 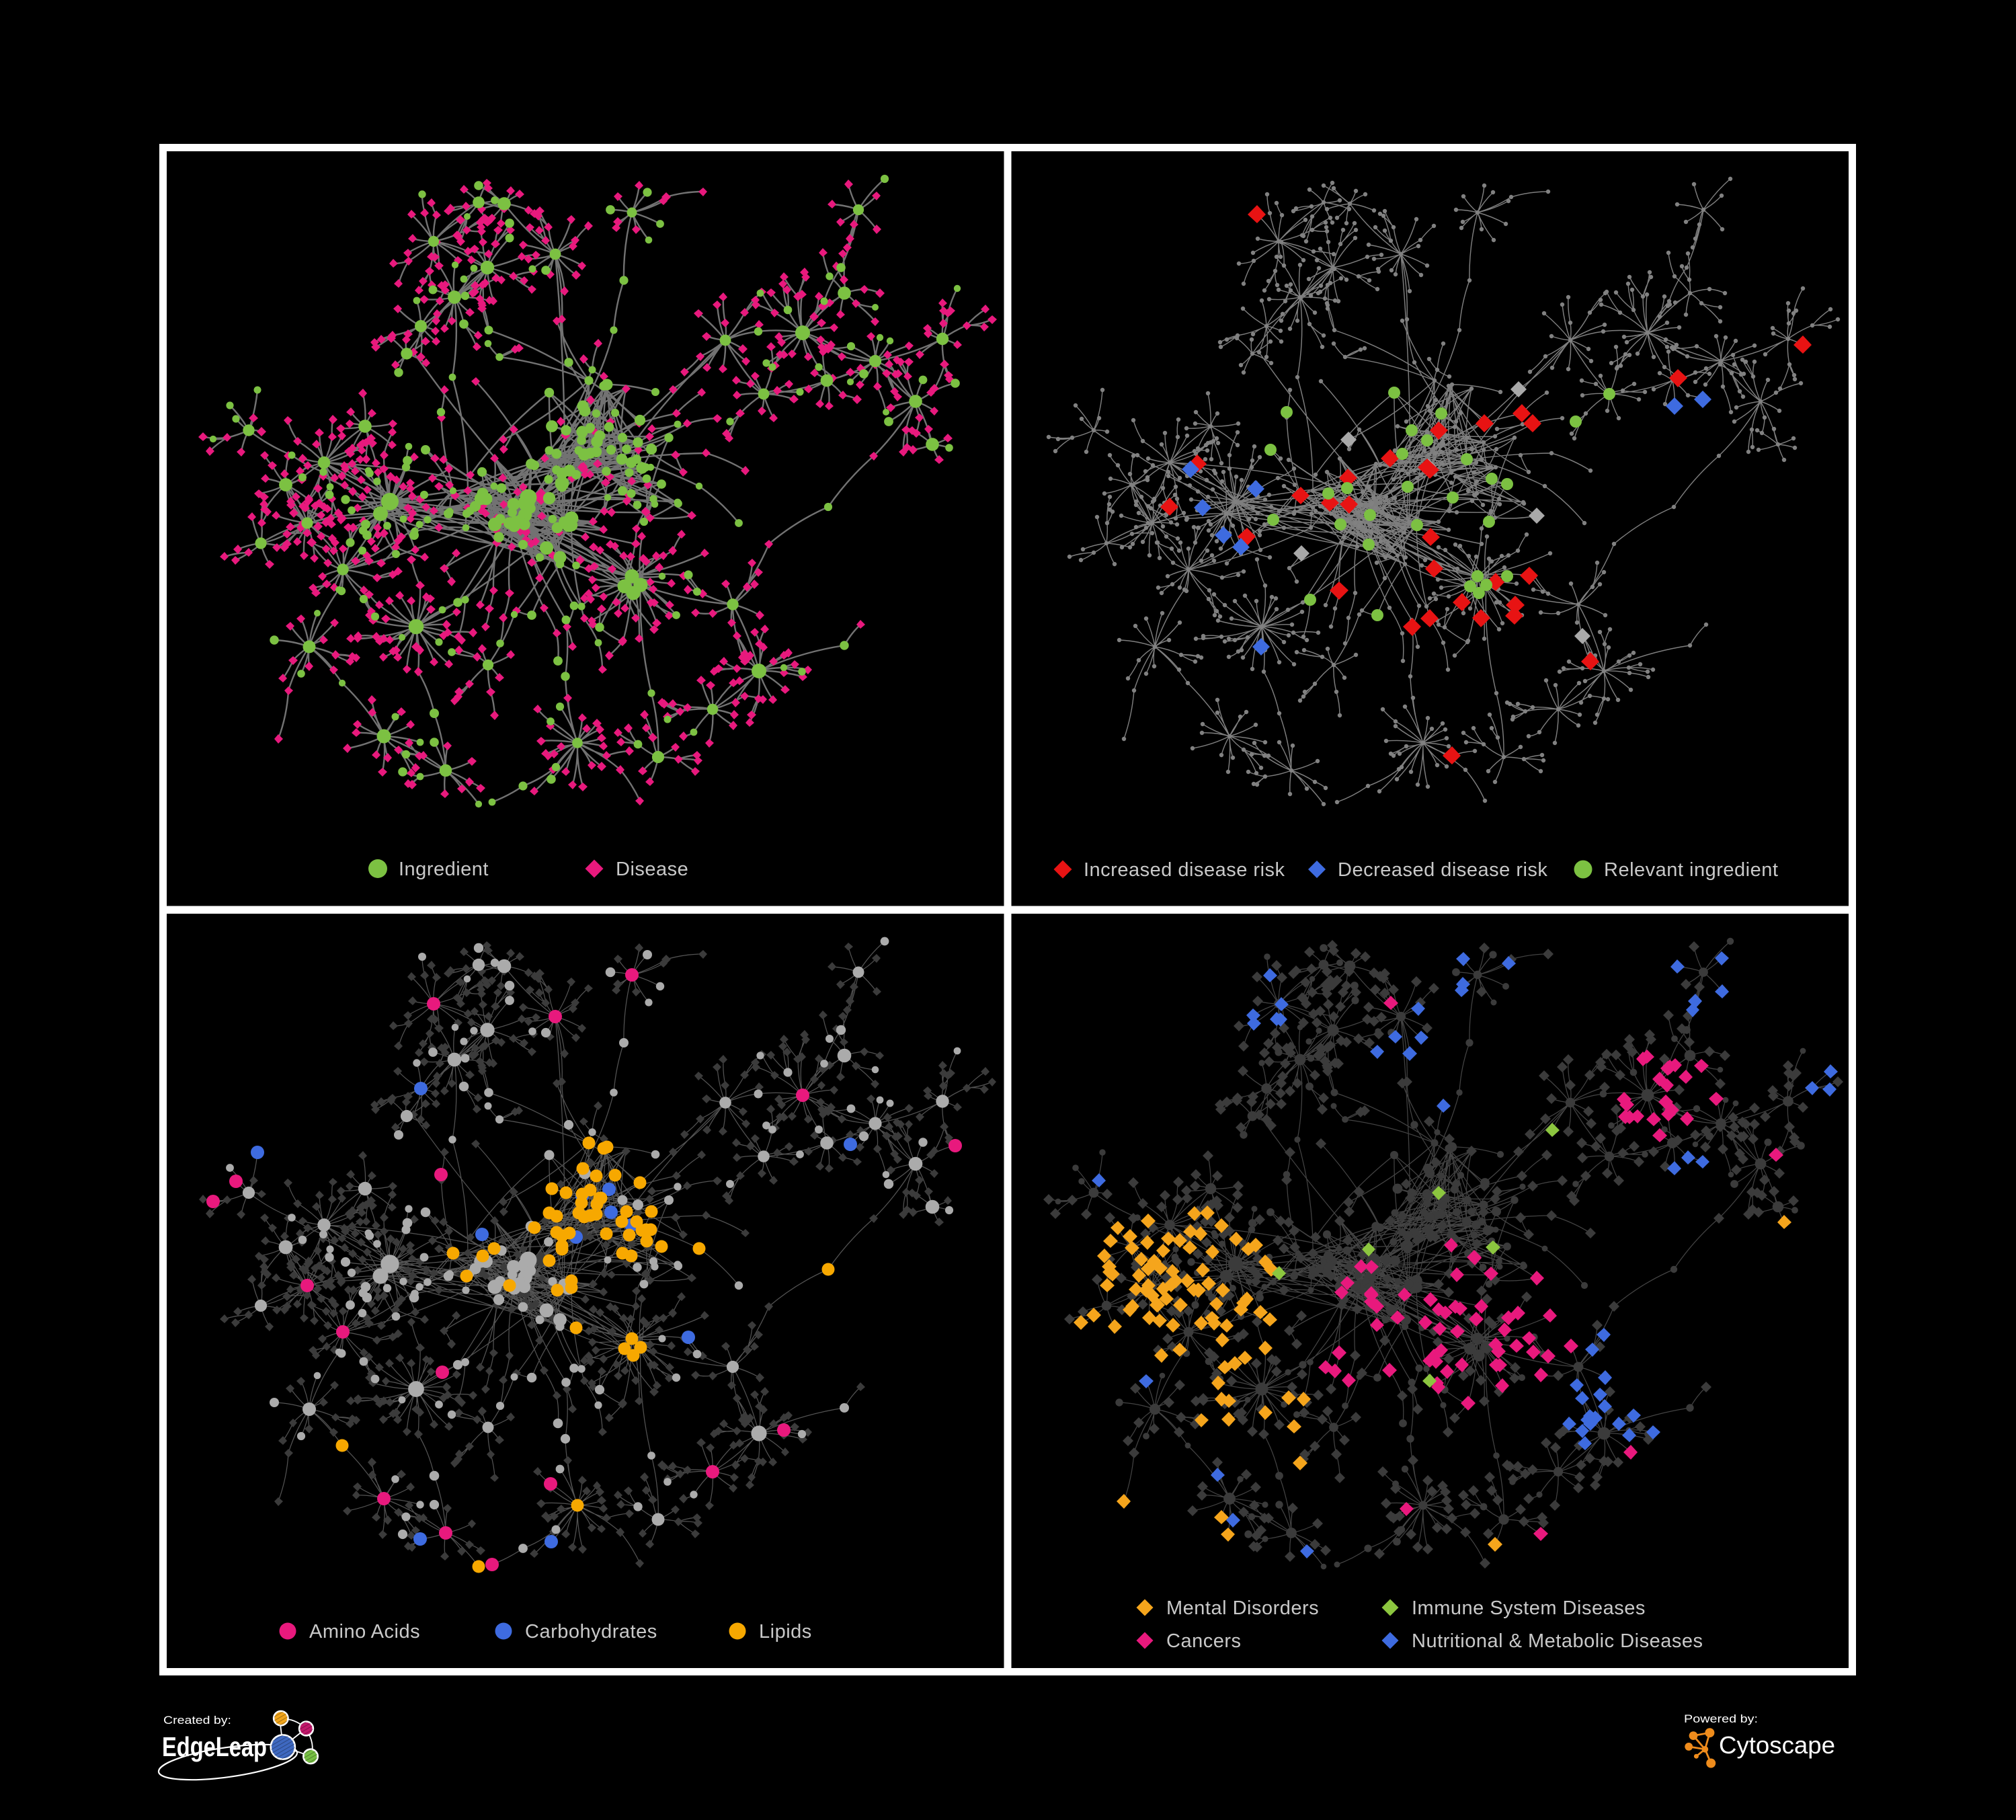 What do you see at coordinates (1777, 1745) in the screenshot?
I see `svg-text: Cytoscape` at bounding box center [1777, 1745].